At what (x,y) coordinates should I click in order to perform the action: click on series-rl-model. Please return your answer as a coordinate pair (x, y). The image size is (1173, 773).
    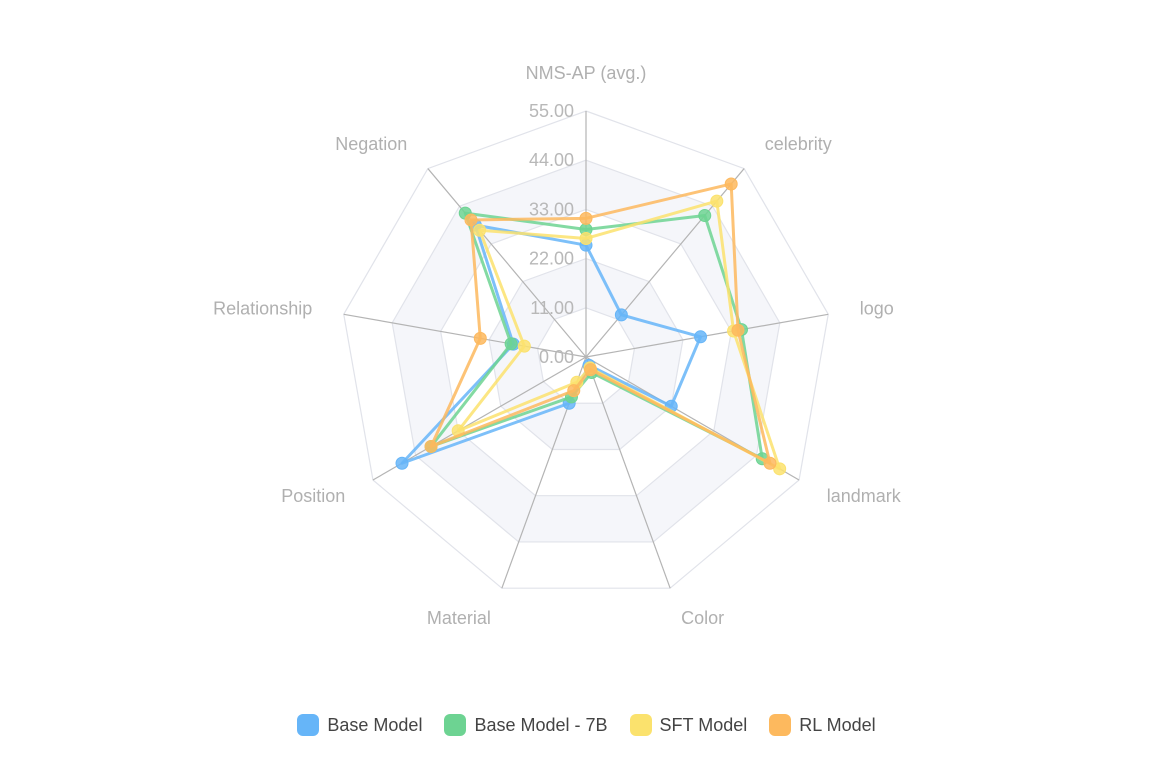
    Looking at the image, I should click on (600, 323).